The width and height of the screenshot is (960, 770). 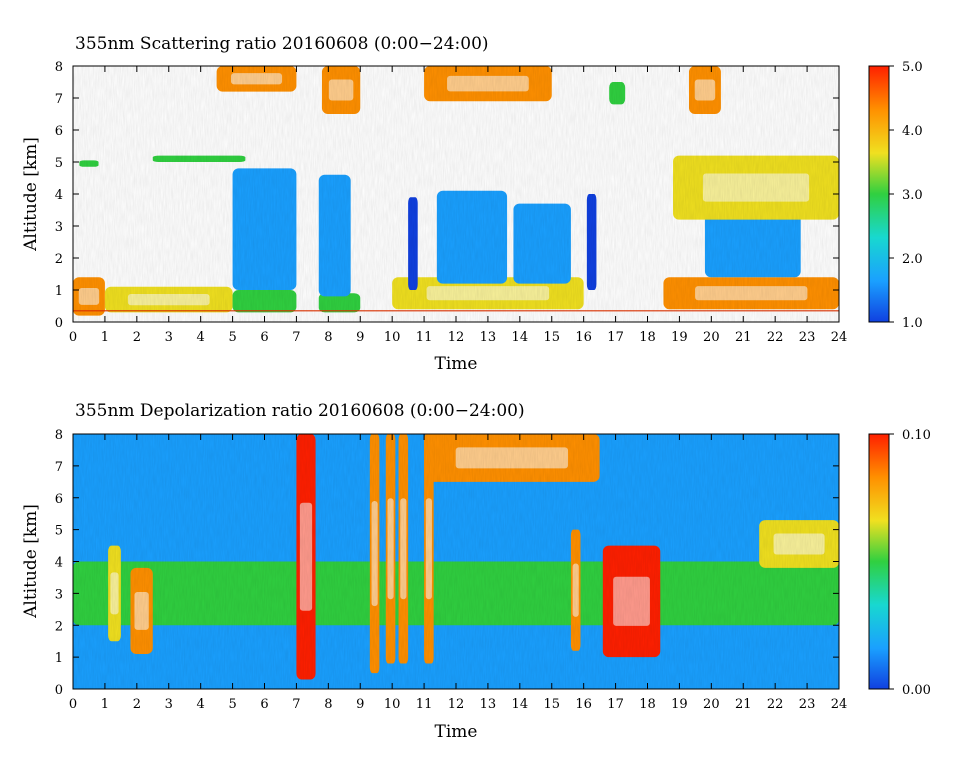 What do you see at coordinates (916, 690) in the screenshot?
I see `colorbar-tick-label: 0.00` at bounding box center [916, 690].